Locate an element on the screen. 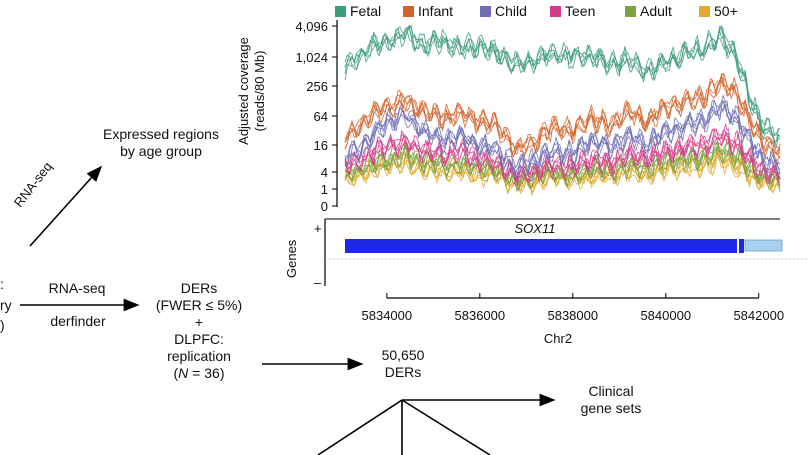 The height and width of the screenshot is (455, 808). branch-right is located at coordinates (446, 427).